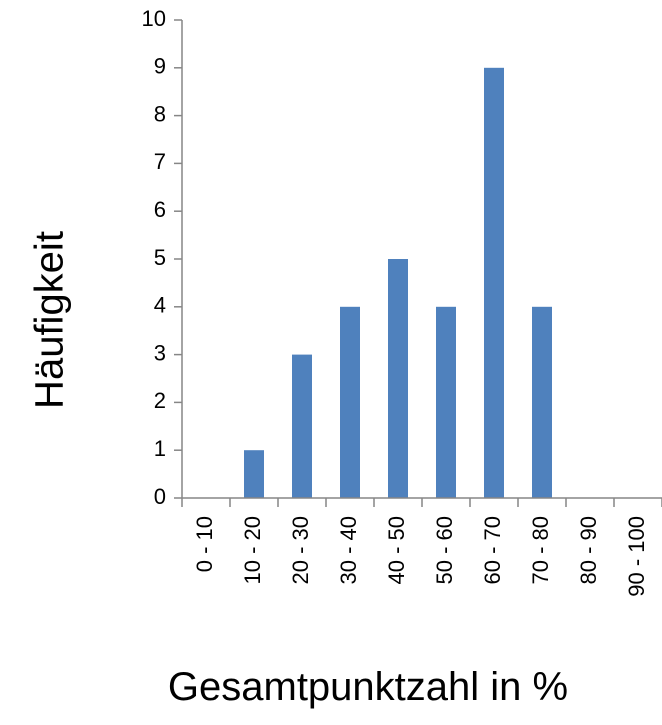 The height and width of the screenshot is (725, 662). What do you see at coordinates (588, 550) in the screenshot?
I see `x-tick-label: 80 - 90` at bounding box center [588, 550].